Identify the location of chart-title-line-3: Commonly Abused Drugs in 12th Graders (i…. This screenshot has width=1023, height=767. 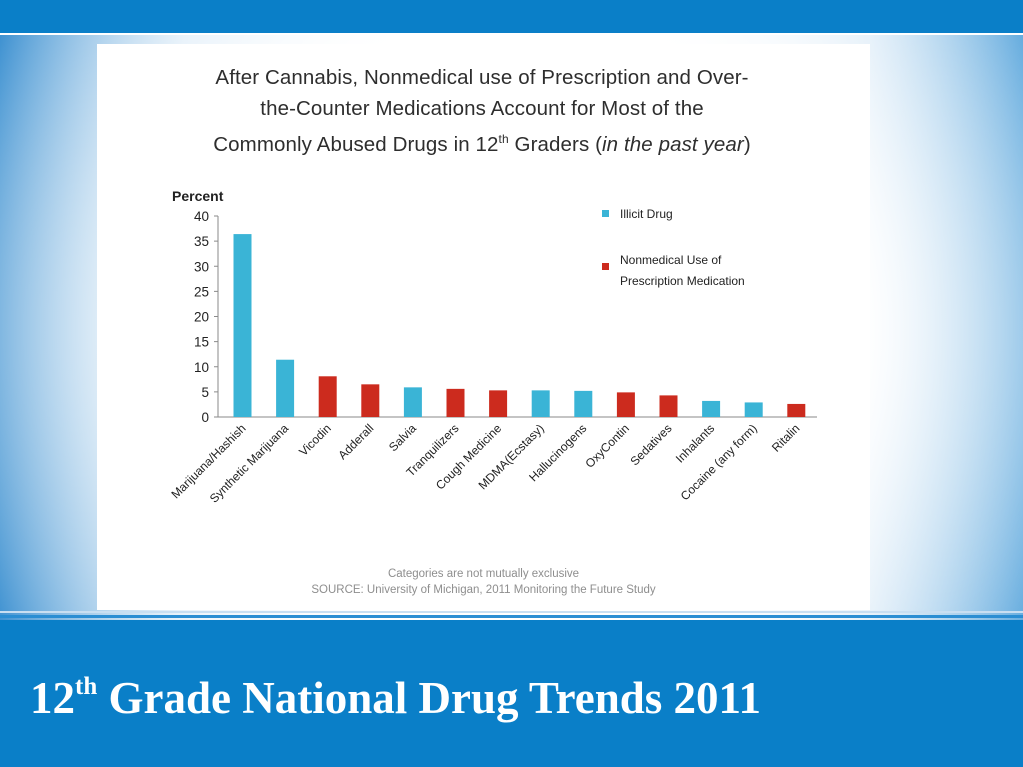
(482, 142).